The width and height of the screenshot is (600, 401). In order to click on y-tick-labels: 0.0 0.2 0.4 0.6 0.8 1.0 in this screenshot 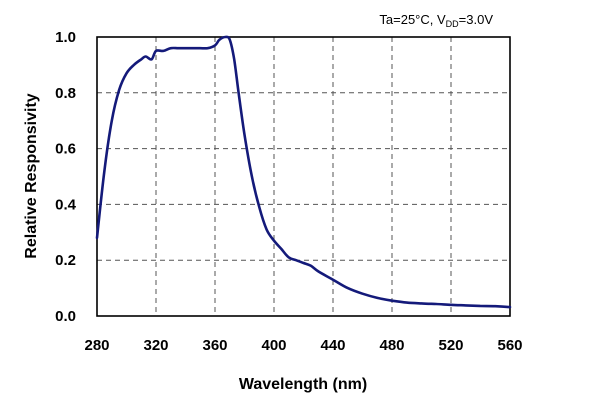, I will do `click(66, 177)`.